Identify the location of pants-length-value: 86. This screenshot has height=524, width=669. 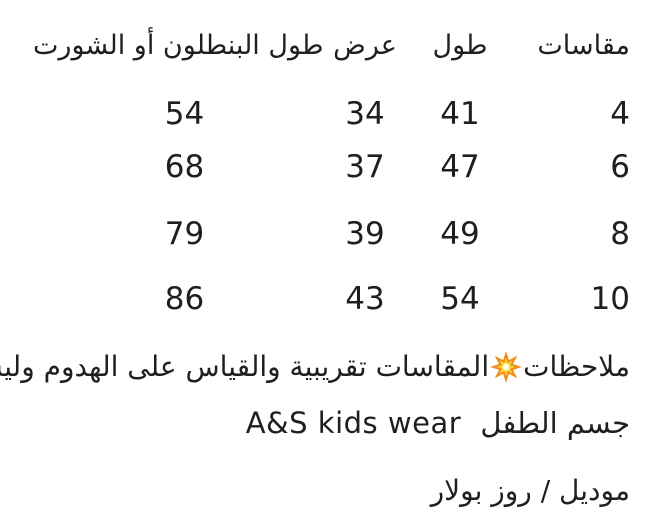
(184, 299).